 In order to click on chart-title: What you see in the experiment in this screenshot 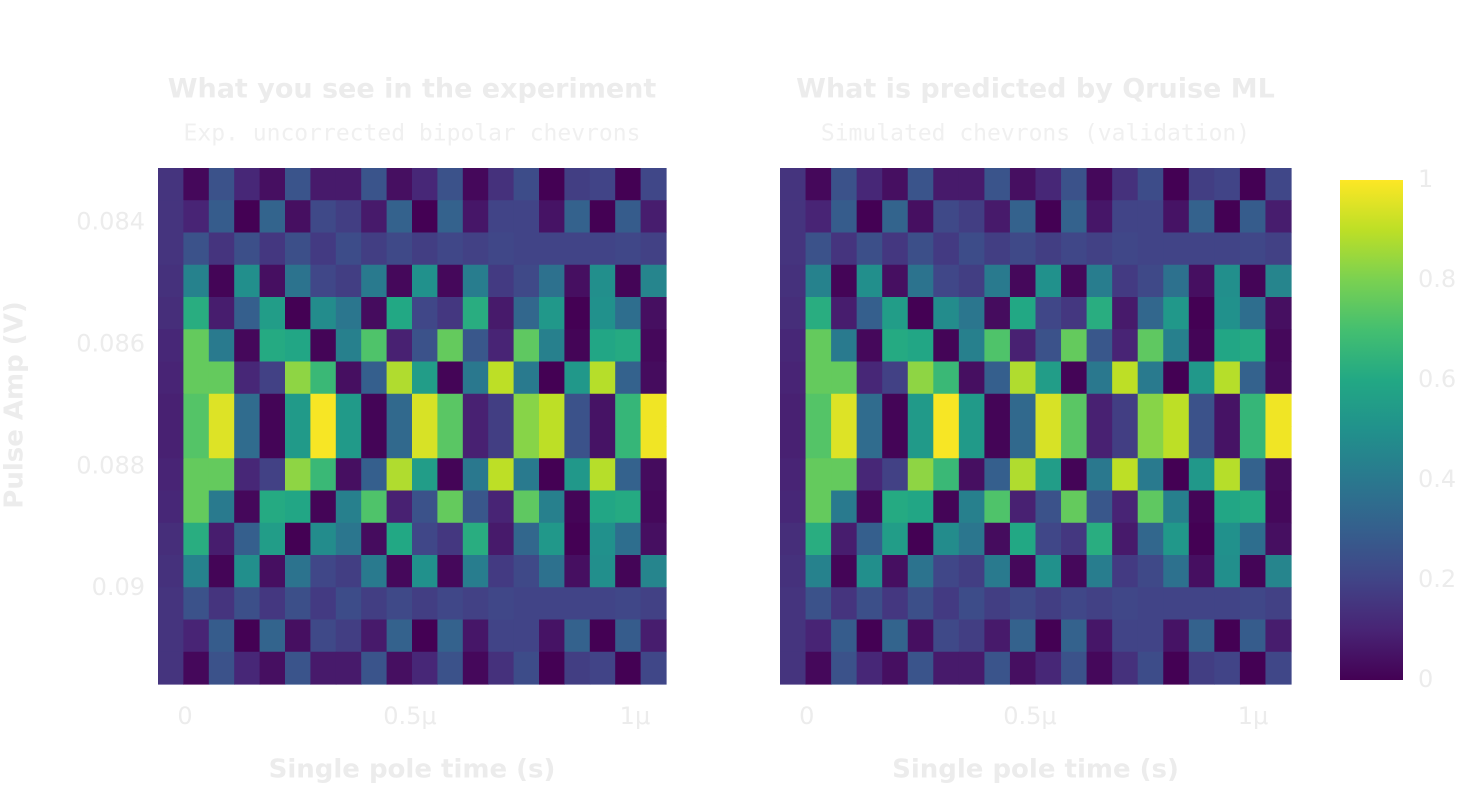, I will do `click(412, 89)`.